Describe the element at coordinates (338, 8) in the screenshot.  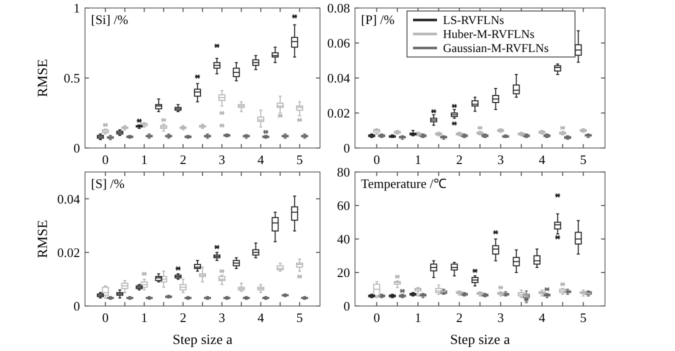
I see `y-tick-label: 0.08` at that location.